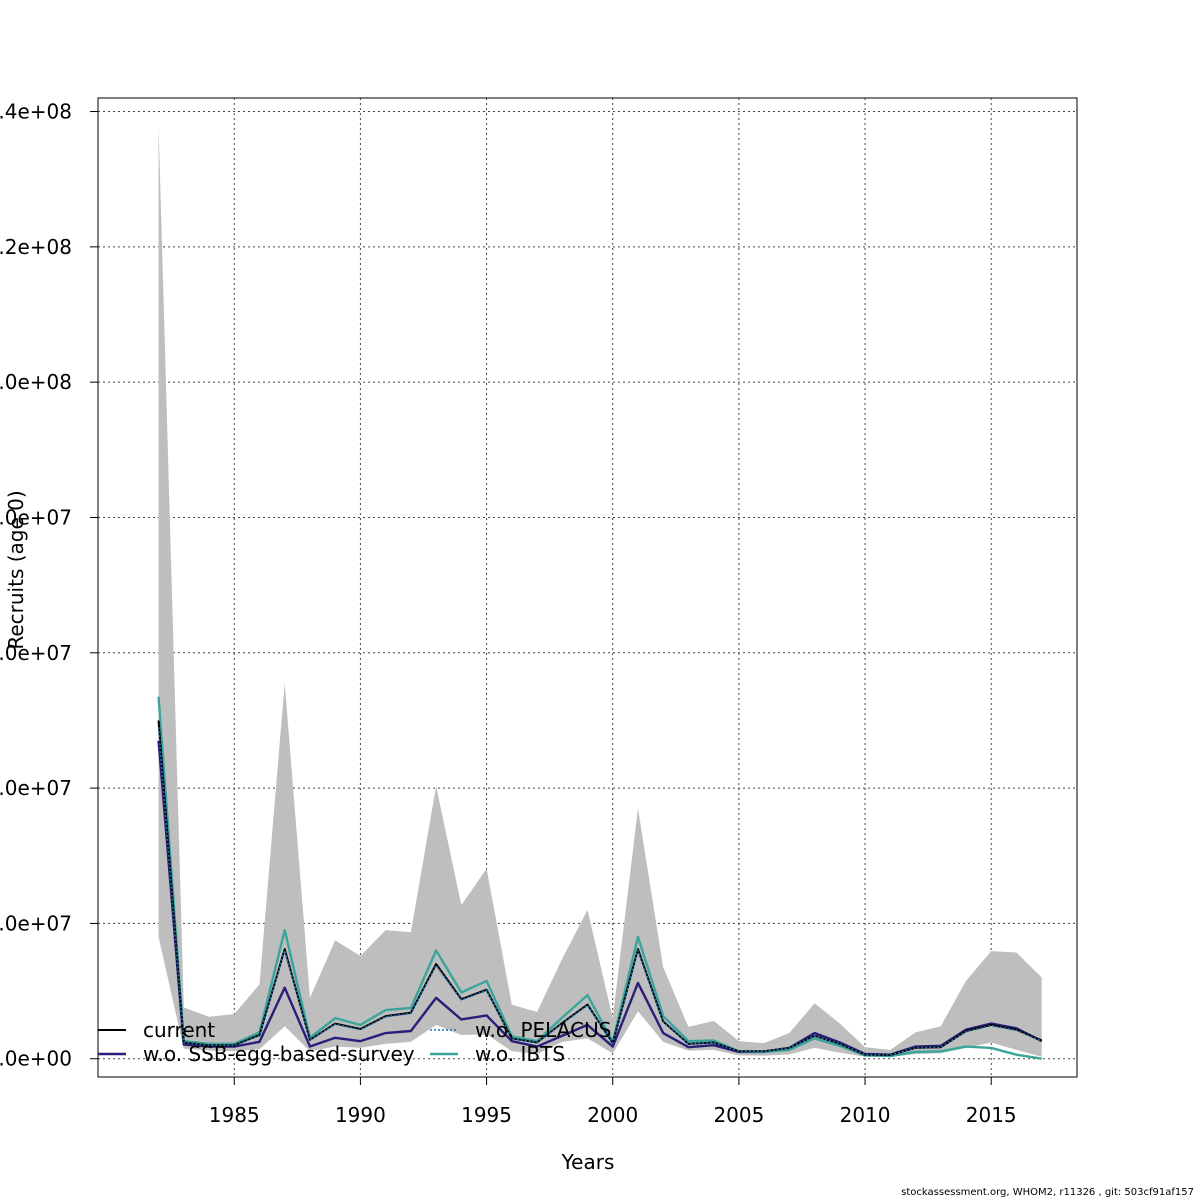 Image resolution: width=1200 pixels, height=1200 pixels. I want to click on x-tick-label: 1995, so click(486, 1115).